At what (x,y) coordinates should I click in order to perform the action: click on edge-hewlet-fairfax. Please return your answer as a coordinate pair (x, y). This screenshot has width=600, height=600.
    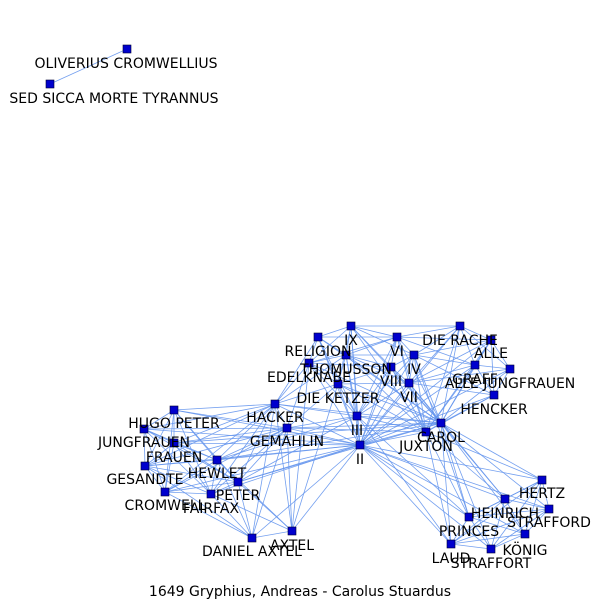
    Looking at the image, I should click on (214, 477).